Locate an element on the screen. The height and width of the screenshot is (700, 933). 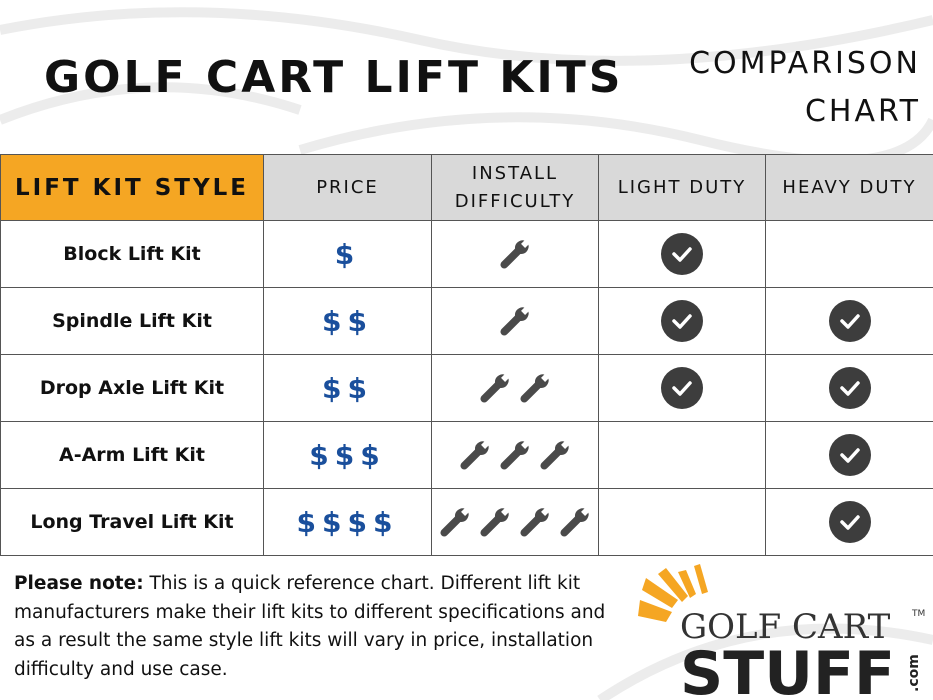
table-row: Drop Axle Lift Kit $$ is located at coordinates (466, 388).